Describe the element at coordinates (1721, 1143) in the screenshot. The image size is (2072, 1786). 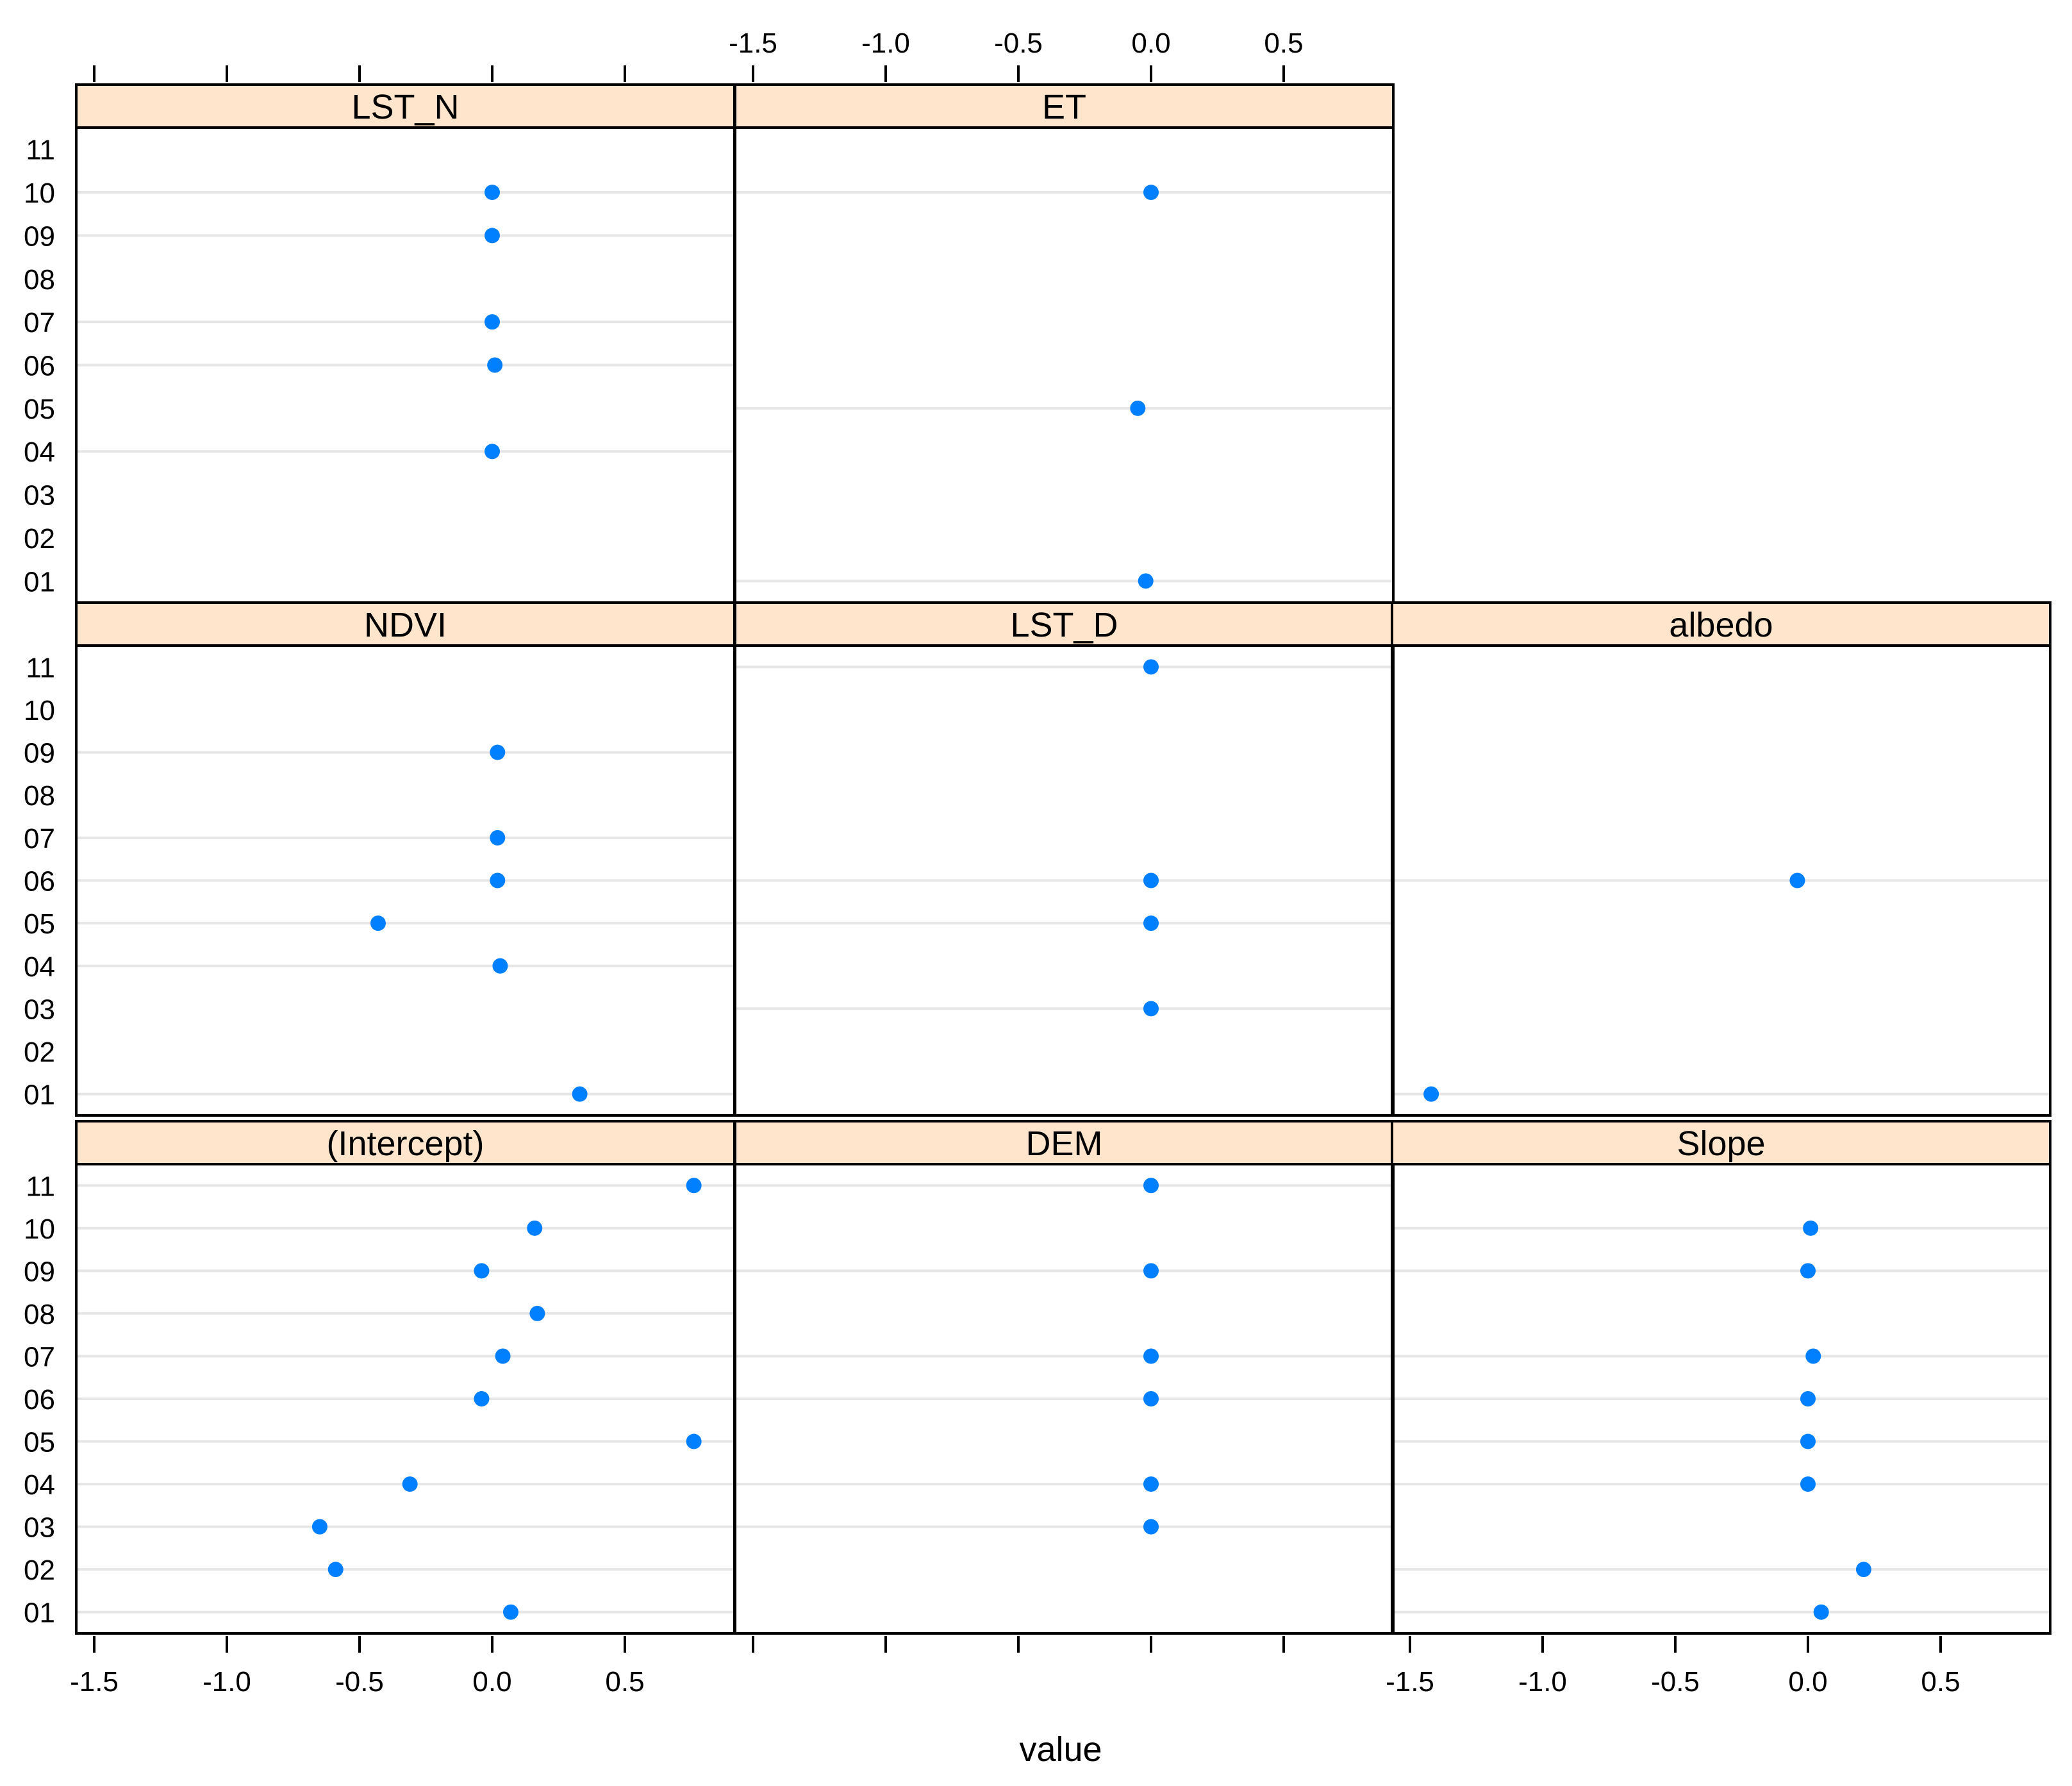
I see `strip-label: Slope` at that location.